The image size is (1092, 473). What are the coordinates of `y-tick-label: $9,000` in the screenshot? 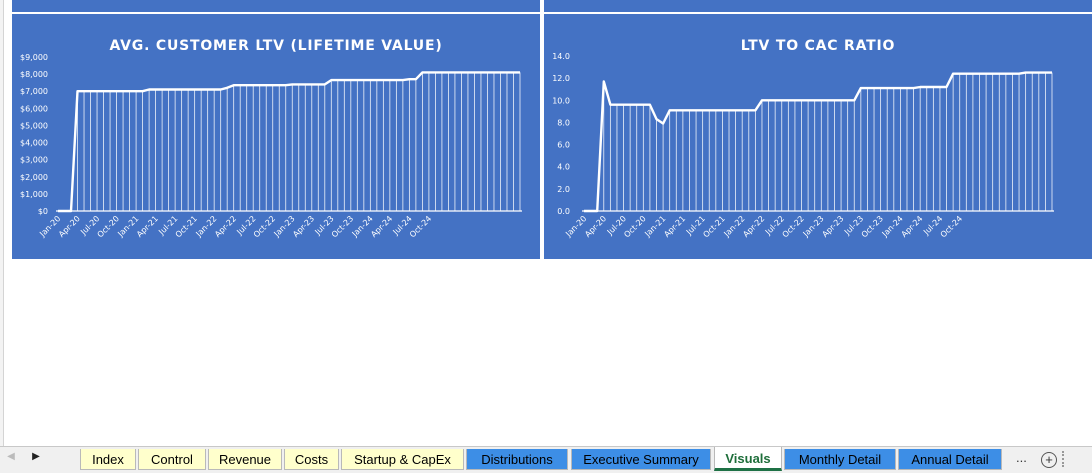 It's located at (34, 57).